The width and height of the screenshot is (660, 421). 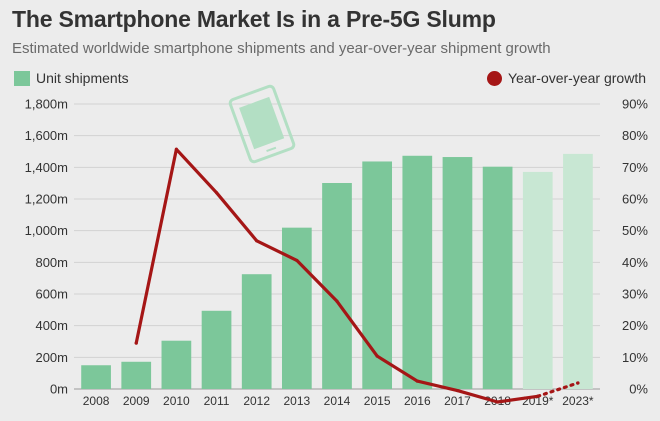 I want to click on left-axis-tick-label: 800m, so click(x=51, y=262).